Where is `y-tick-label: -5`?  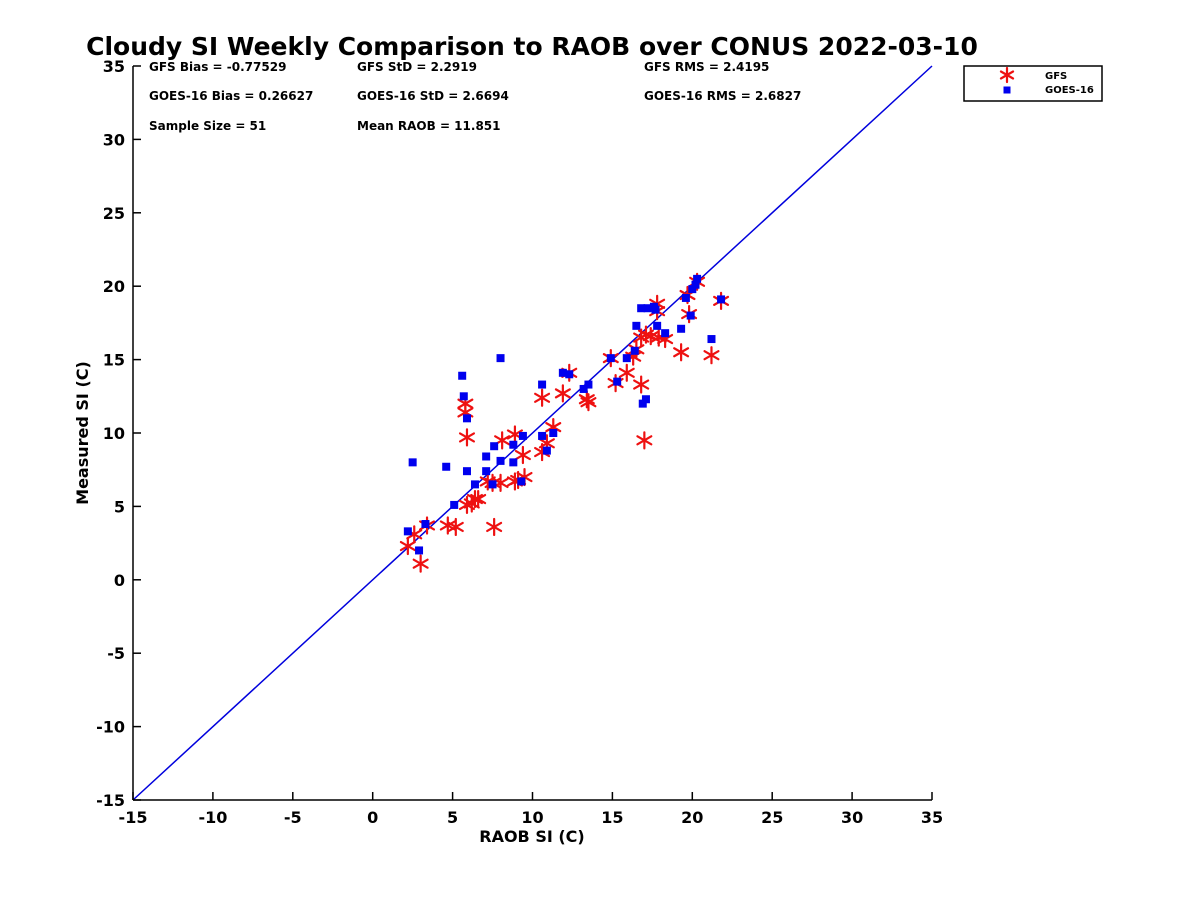
y-tick-label: -5 is located at coordinates (116, 653).